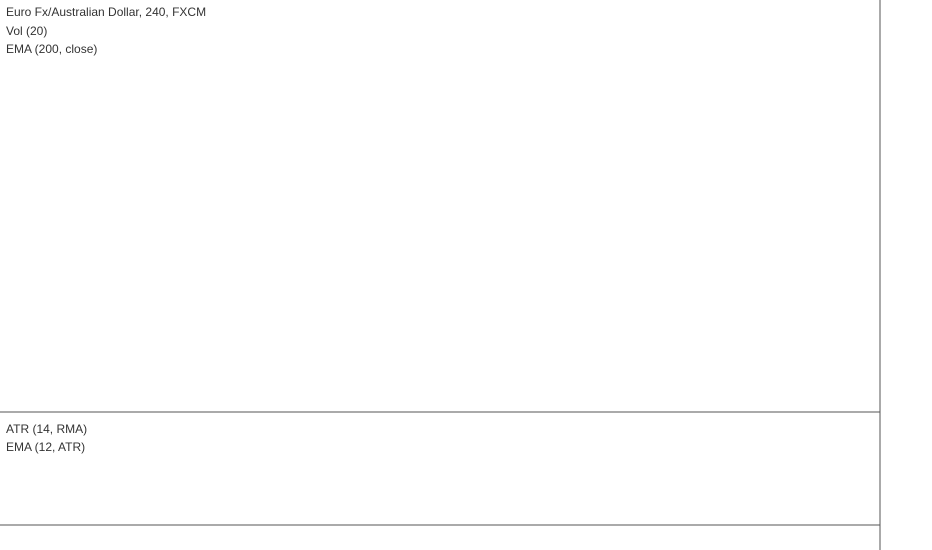 Image resolution: width=932 pixels, height=550 pixels. Describe the element at coordinates (26, 31) in the screenshot. I see `legend-entry: Vol (20)` at that location.